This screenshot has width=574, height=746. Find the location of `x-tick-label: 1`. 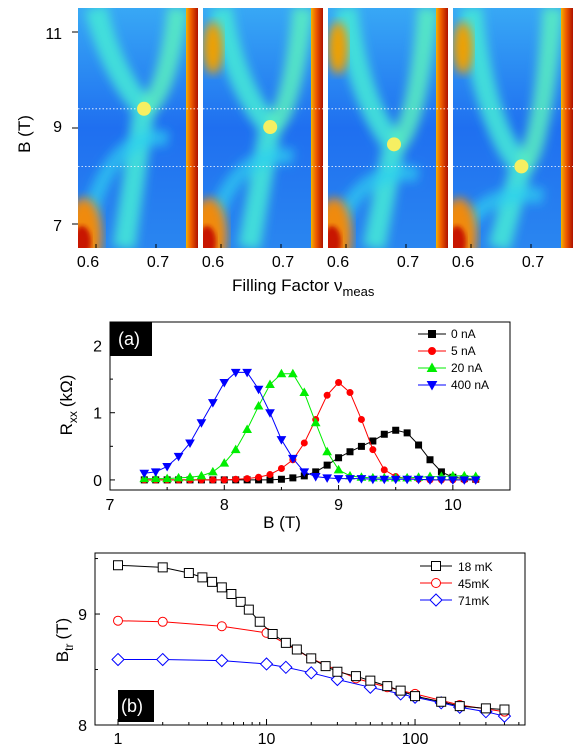

x-tick-label: 1 is located at coordinates (118, 738).